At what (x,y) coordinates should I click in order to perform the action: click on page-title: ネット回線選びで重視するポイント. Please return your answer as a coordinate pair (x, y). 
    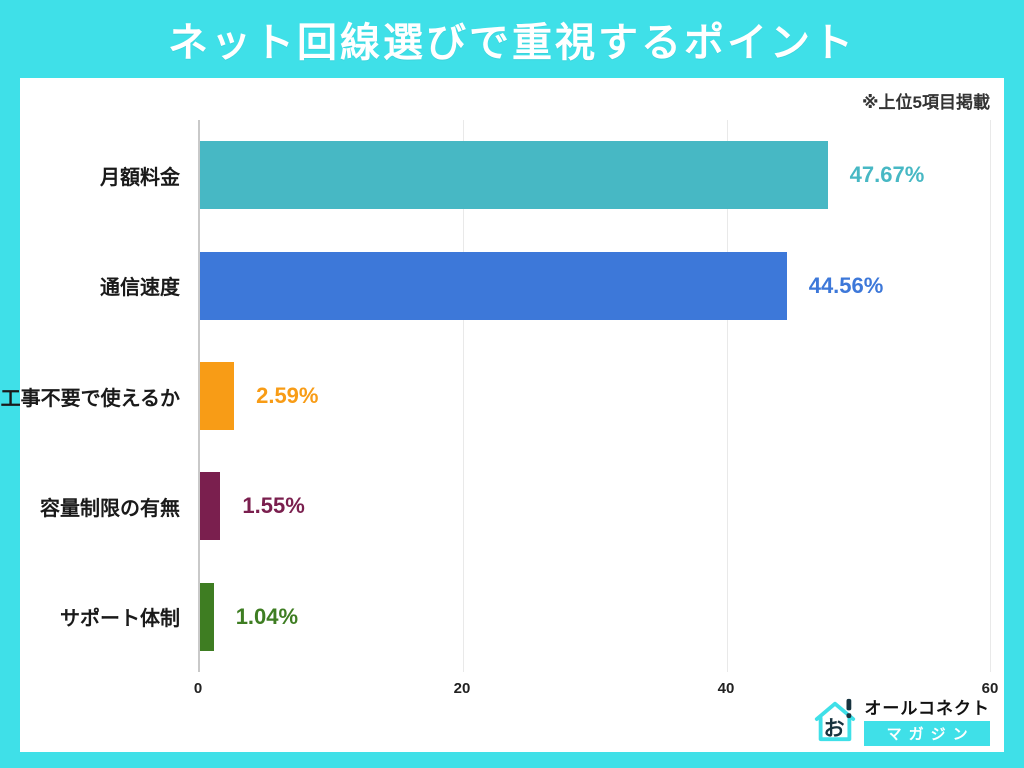
    Looking at the image, I should click on (512, 43).